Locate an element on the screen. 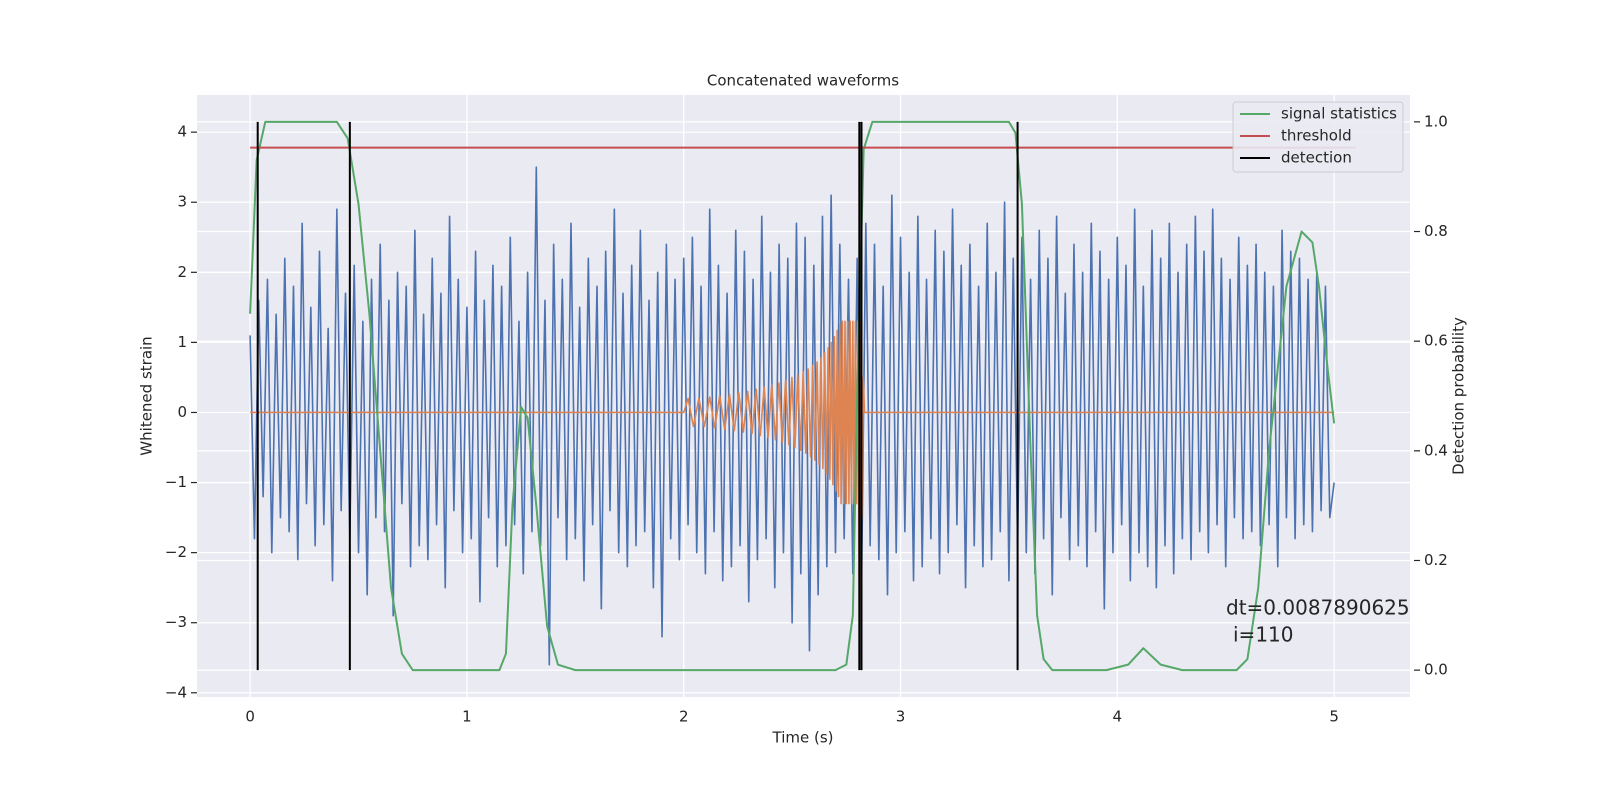 The image size is (1600, 800). y-tick-label: 3 is located at coordinates (182, 202).